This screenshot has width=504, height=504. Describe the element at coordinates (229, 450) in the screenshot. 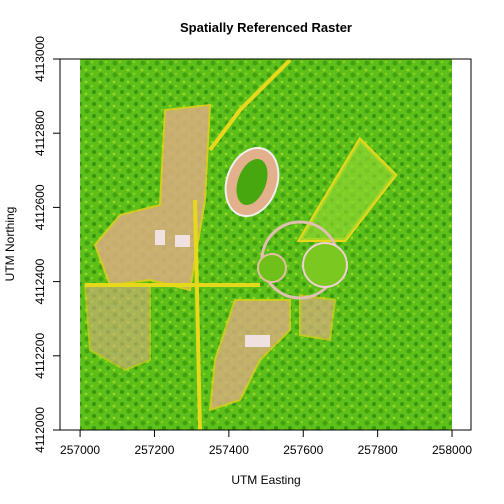

I see `x-tick-label: 257400` at that location.